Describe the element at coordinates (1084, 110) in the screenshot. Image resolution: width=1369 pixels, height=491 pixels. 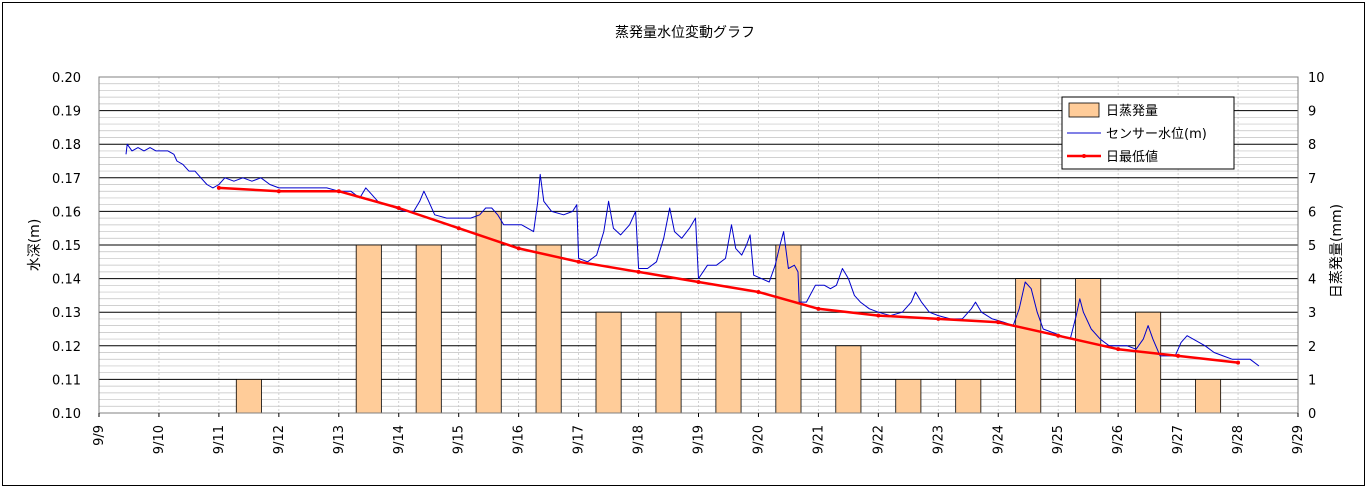
I see `legend-swatch-evaporation` at that location.